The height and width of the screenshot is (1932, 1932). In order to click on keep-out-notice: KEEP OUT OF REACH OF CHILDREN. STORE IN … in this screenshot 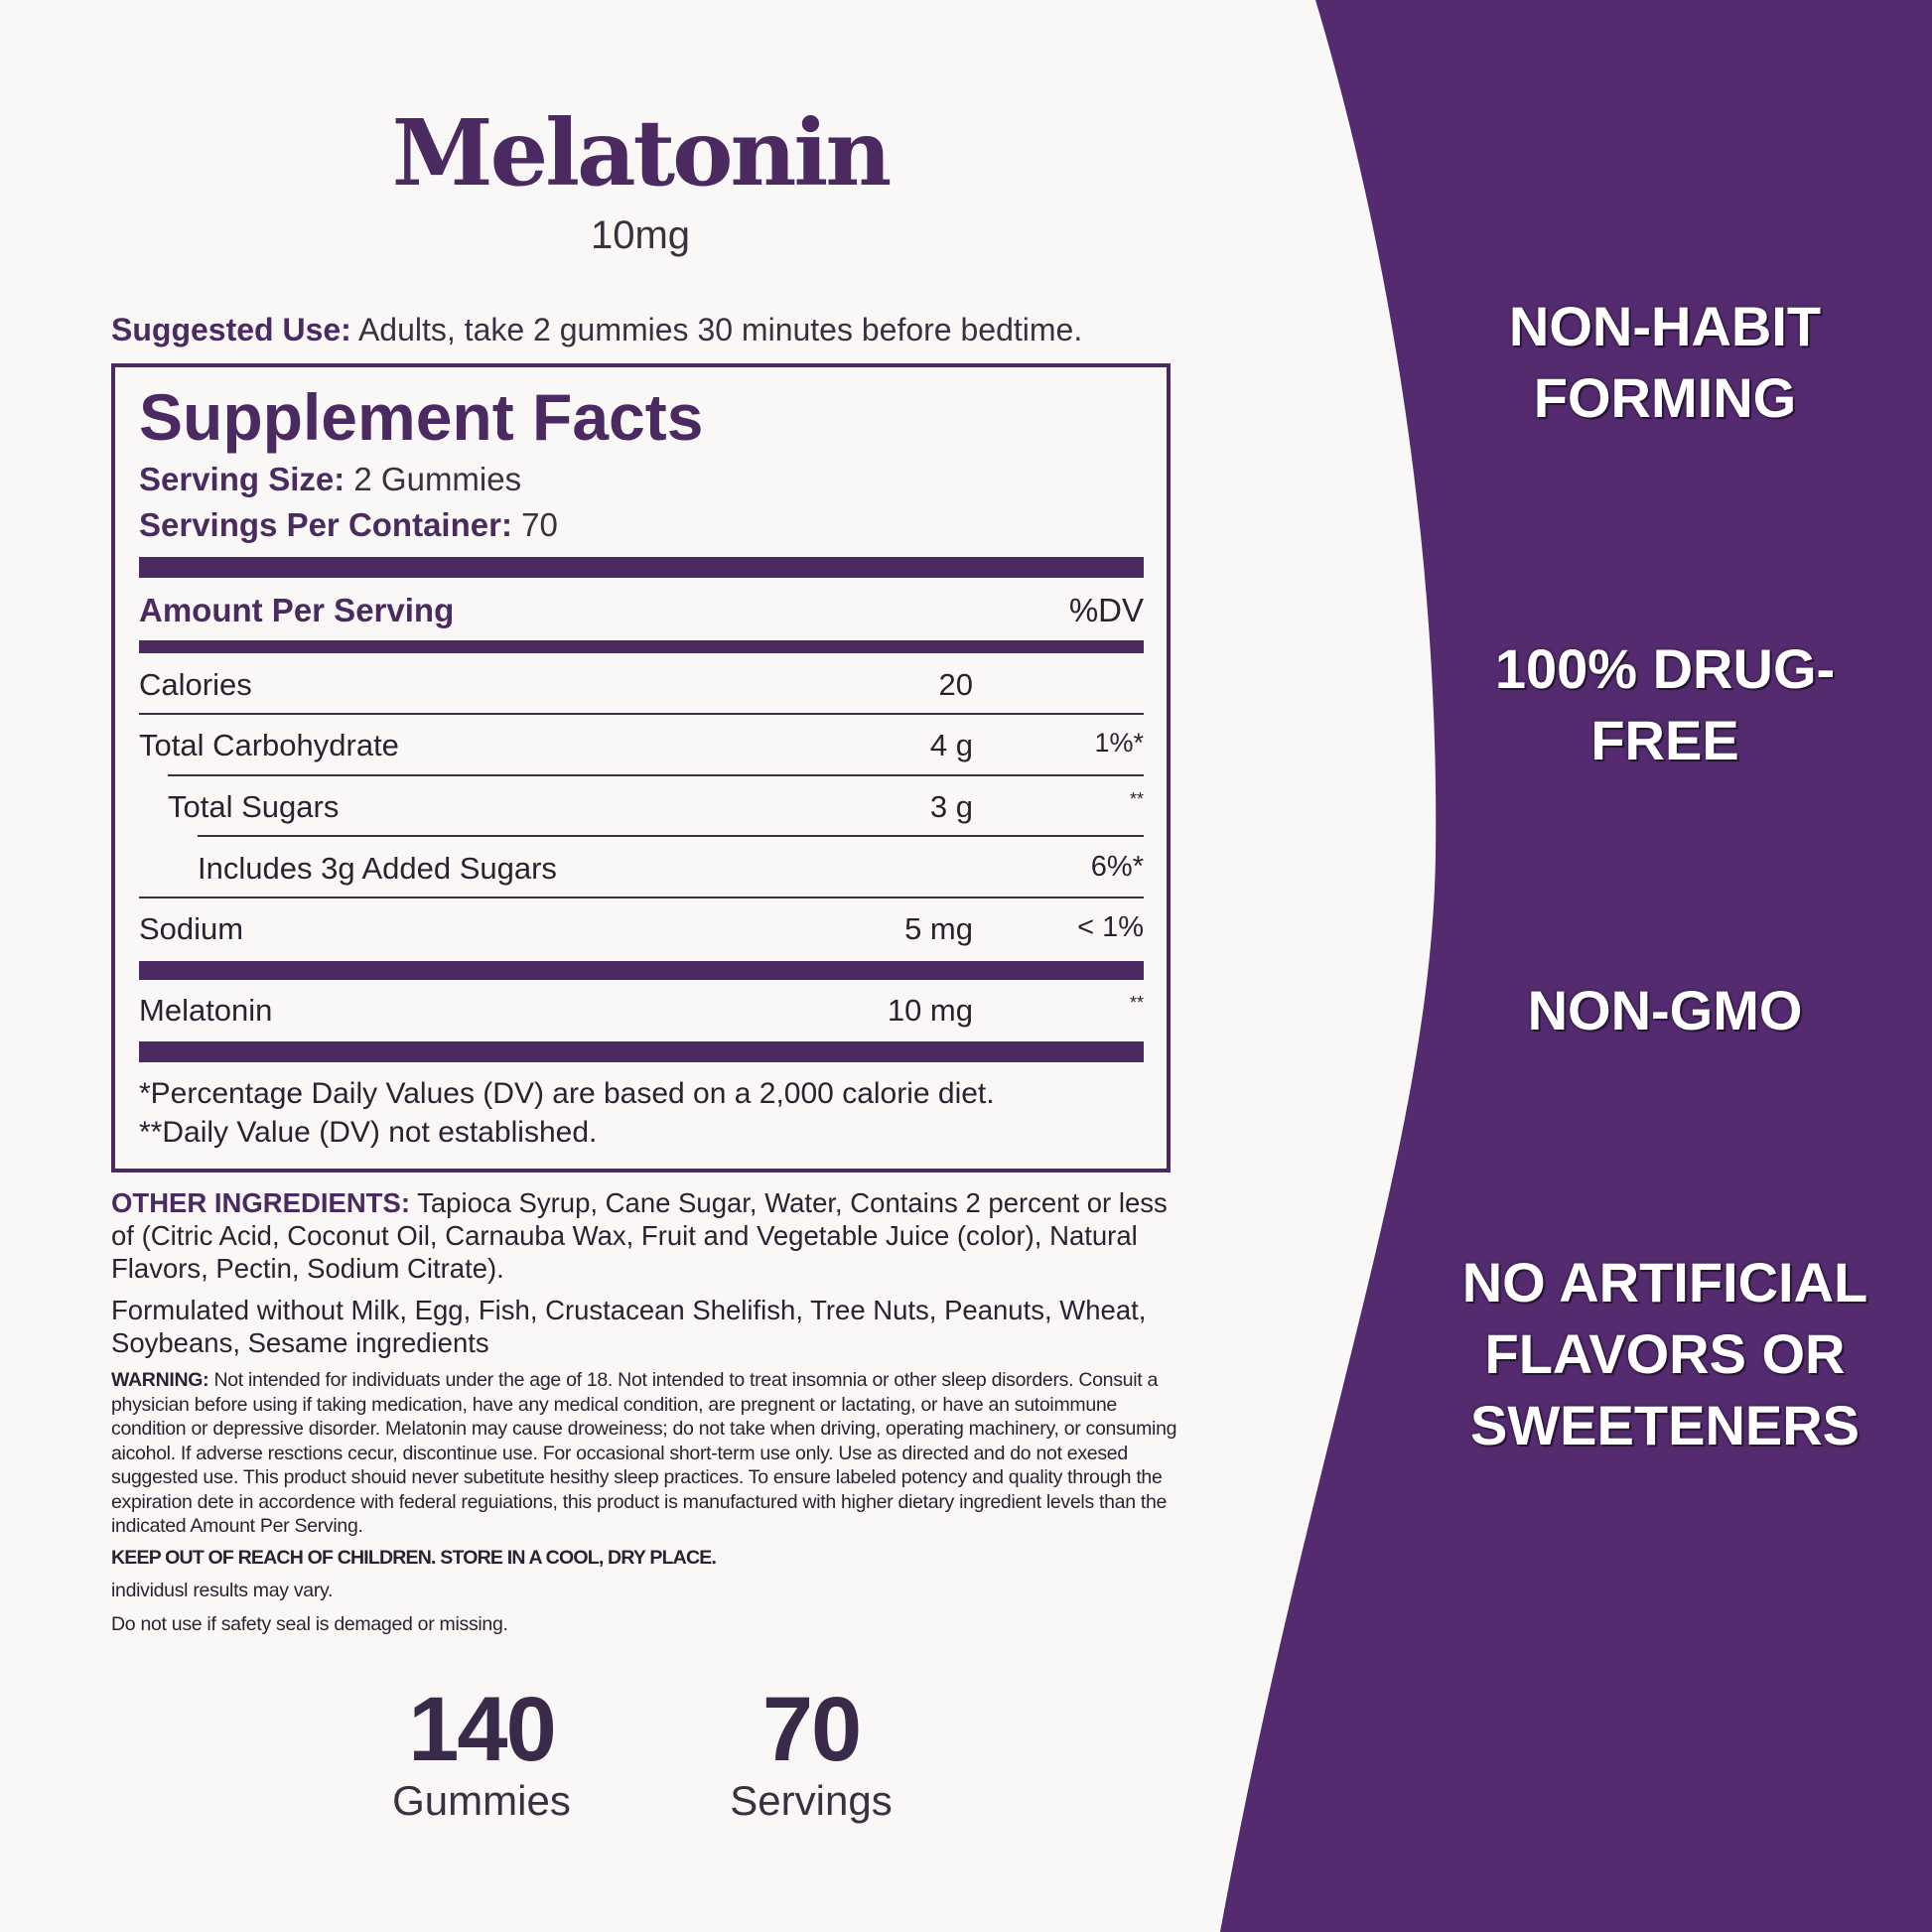, I will do `click(414, 1558)`.